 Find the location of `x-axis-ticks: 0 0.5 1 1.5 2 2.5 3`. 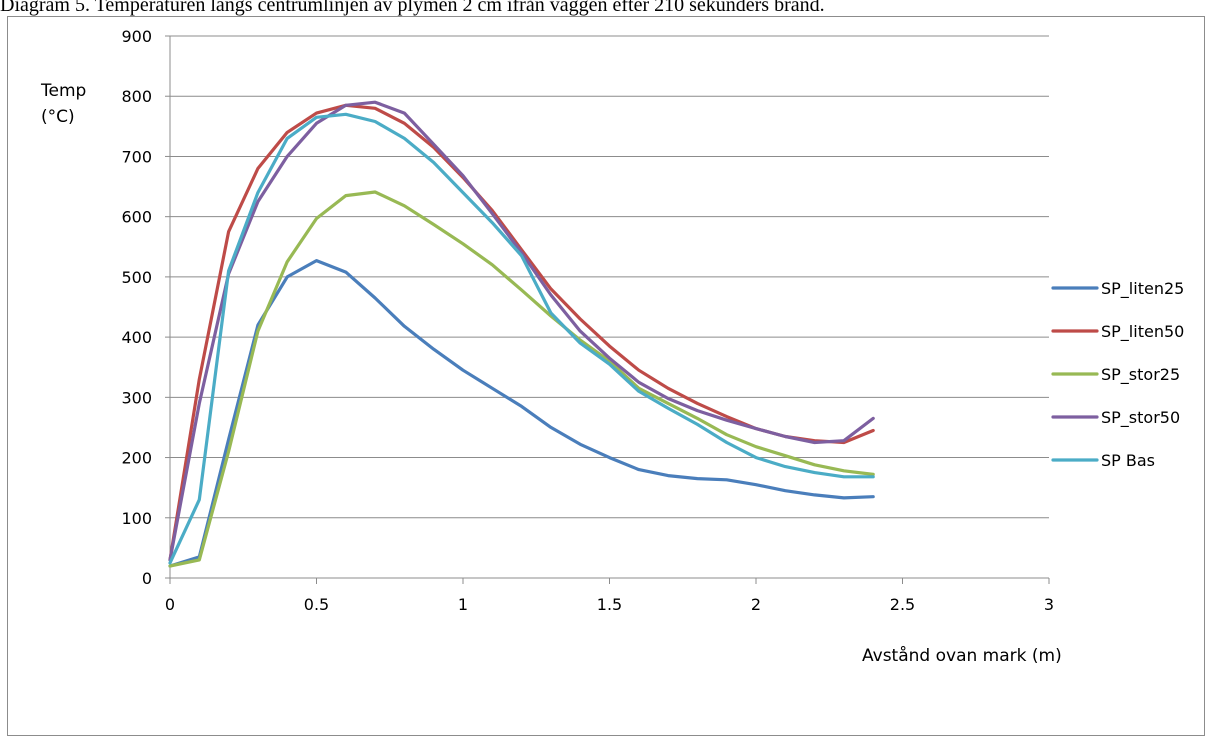

x-axis-ticks: 0 0.5 1 1.5 2 2.5 3 is located at coordinates (609, 596).